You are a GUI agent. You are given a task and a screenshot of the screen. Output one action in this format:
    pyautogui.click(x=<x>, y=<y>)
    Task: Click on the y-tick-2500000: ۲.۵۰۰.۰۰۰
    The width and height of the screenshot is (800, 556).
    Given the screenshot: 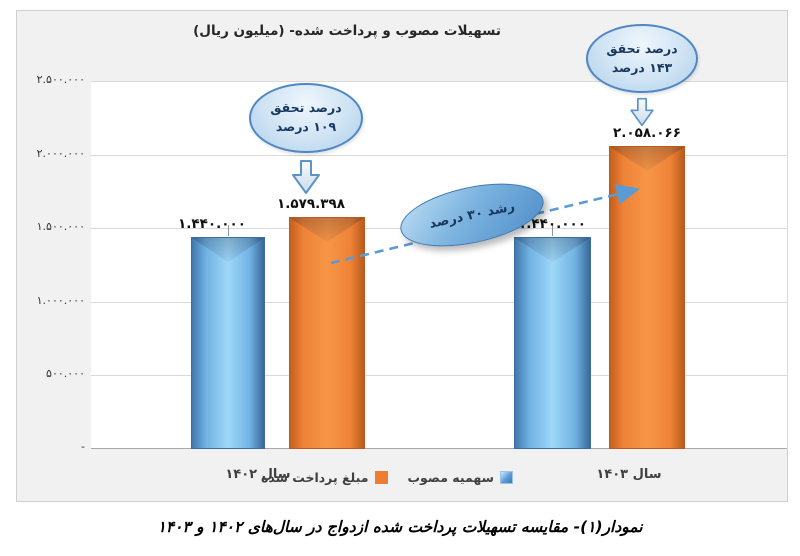 What is the action you would take?
    pyautogui.click(x=60, y=79)
    